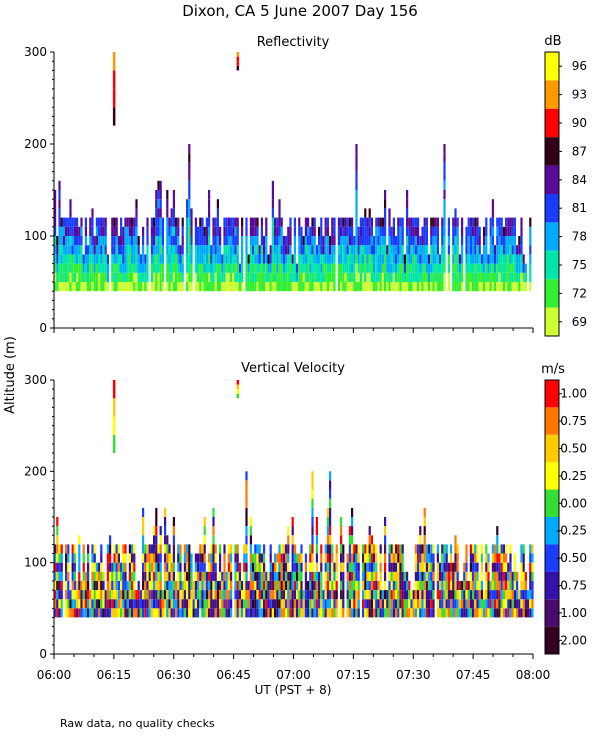 The height and width of the screenshot is (750, 600). I want to click on colorbar-tick-label: -0.50, so click(571, 558).